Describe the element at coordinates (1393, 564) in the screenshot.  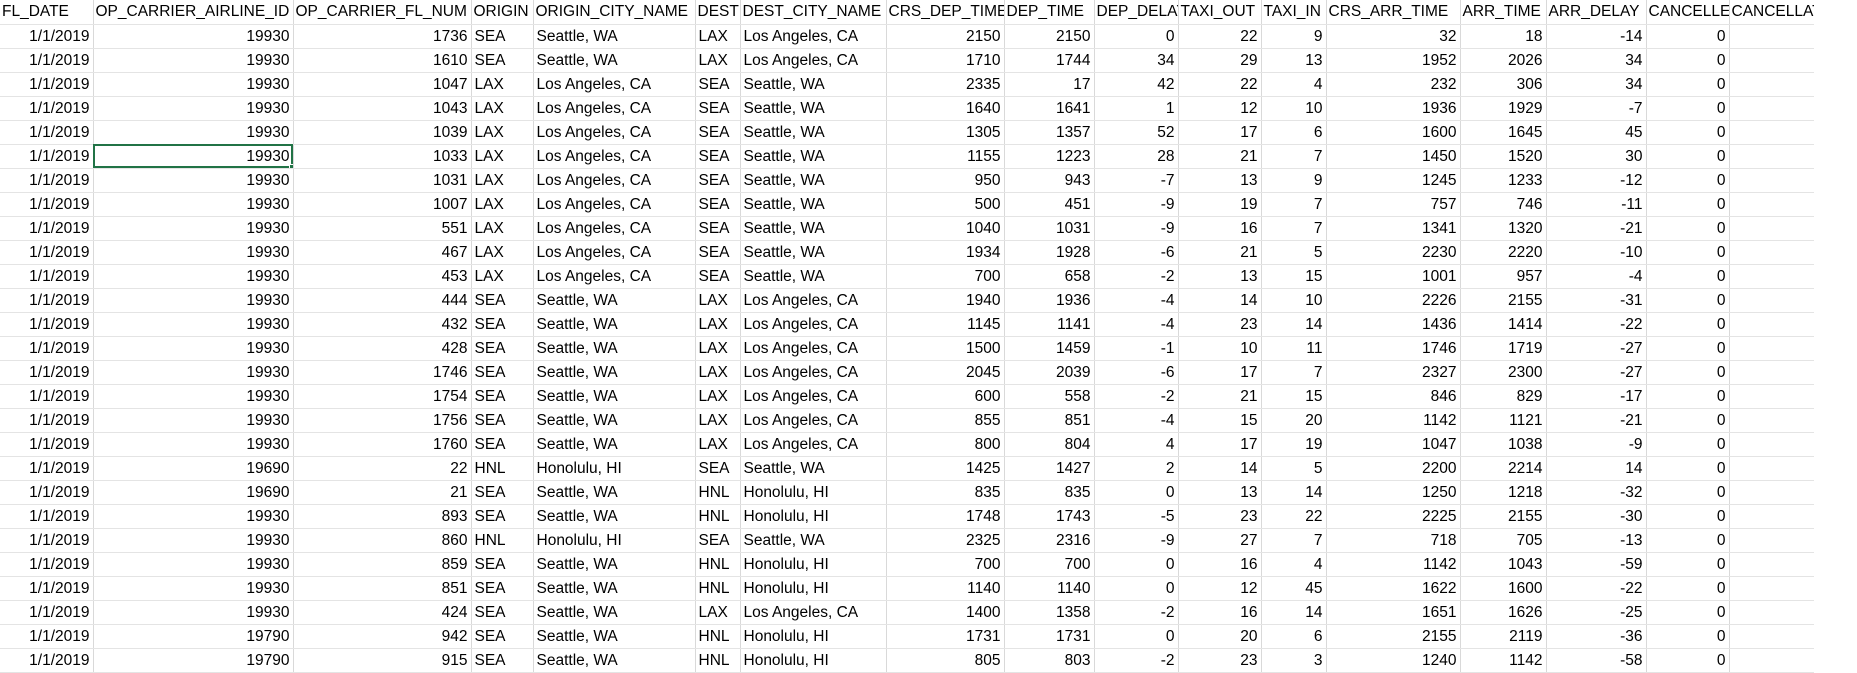
I see `cell-crs-arr-time: 1142` at that location.